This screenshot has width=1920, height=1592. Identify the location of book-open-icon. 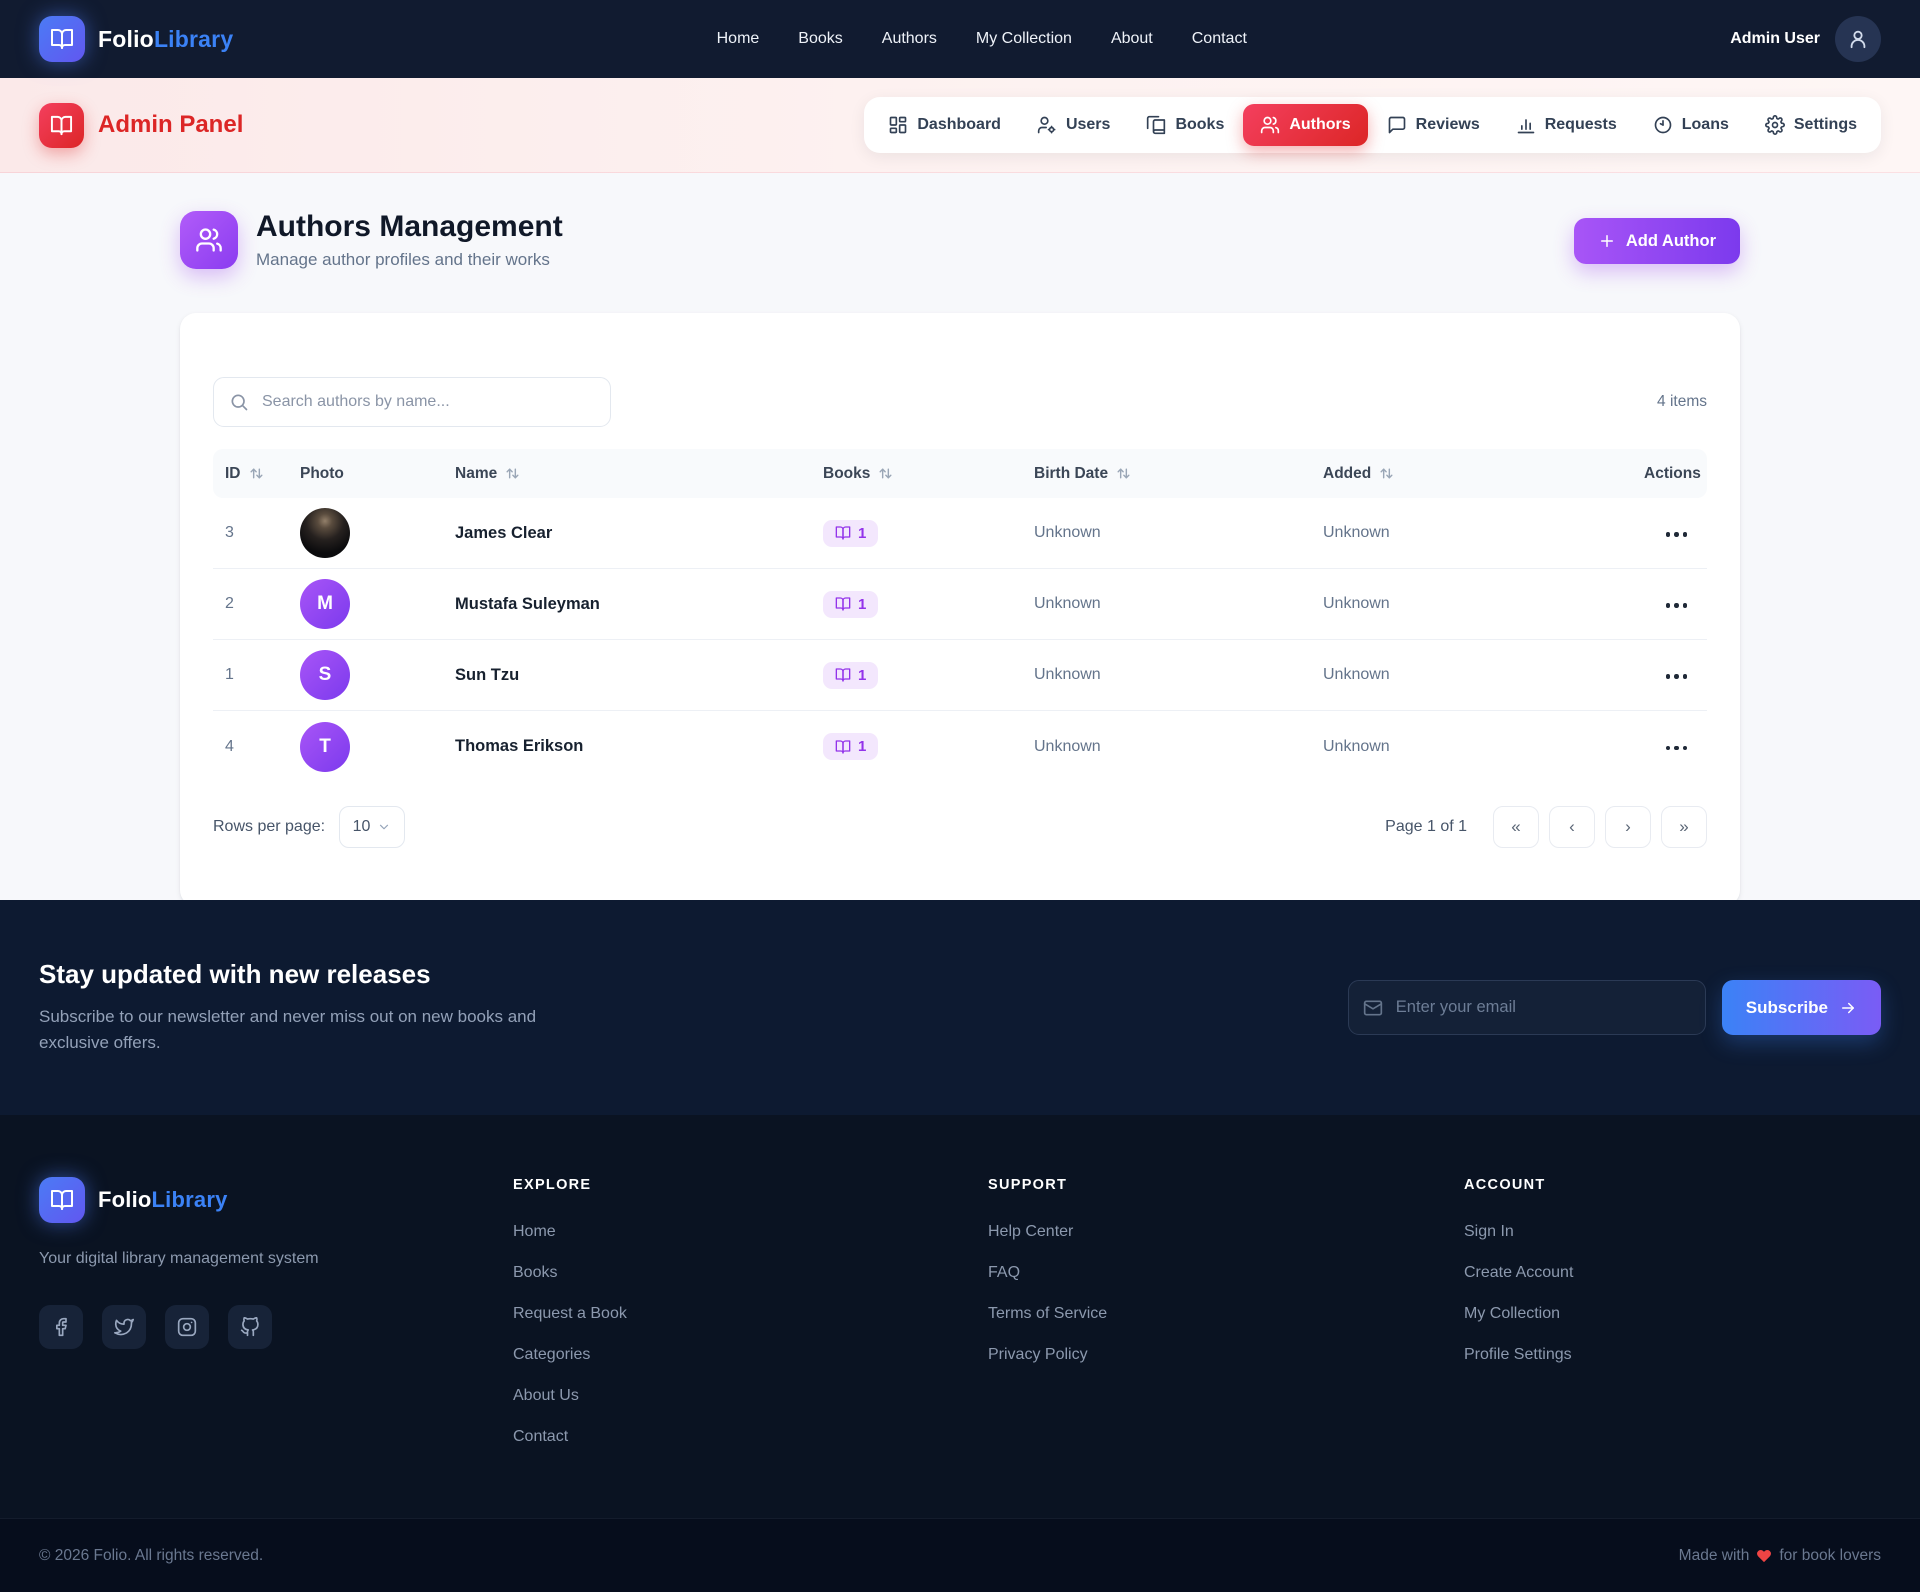
(62, 1200).